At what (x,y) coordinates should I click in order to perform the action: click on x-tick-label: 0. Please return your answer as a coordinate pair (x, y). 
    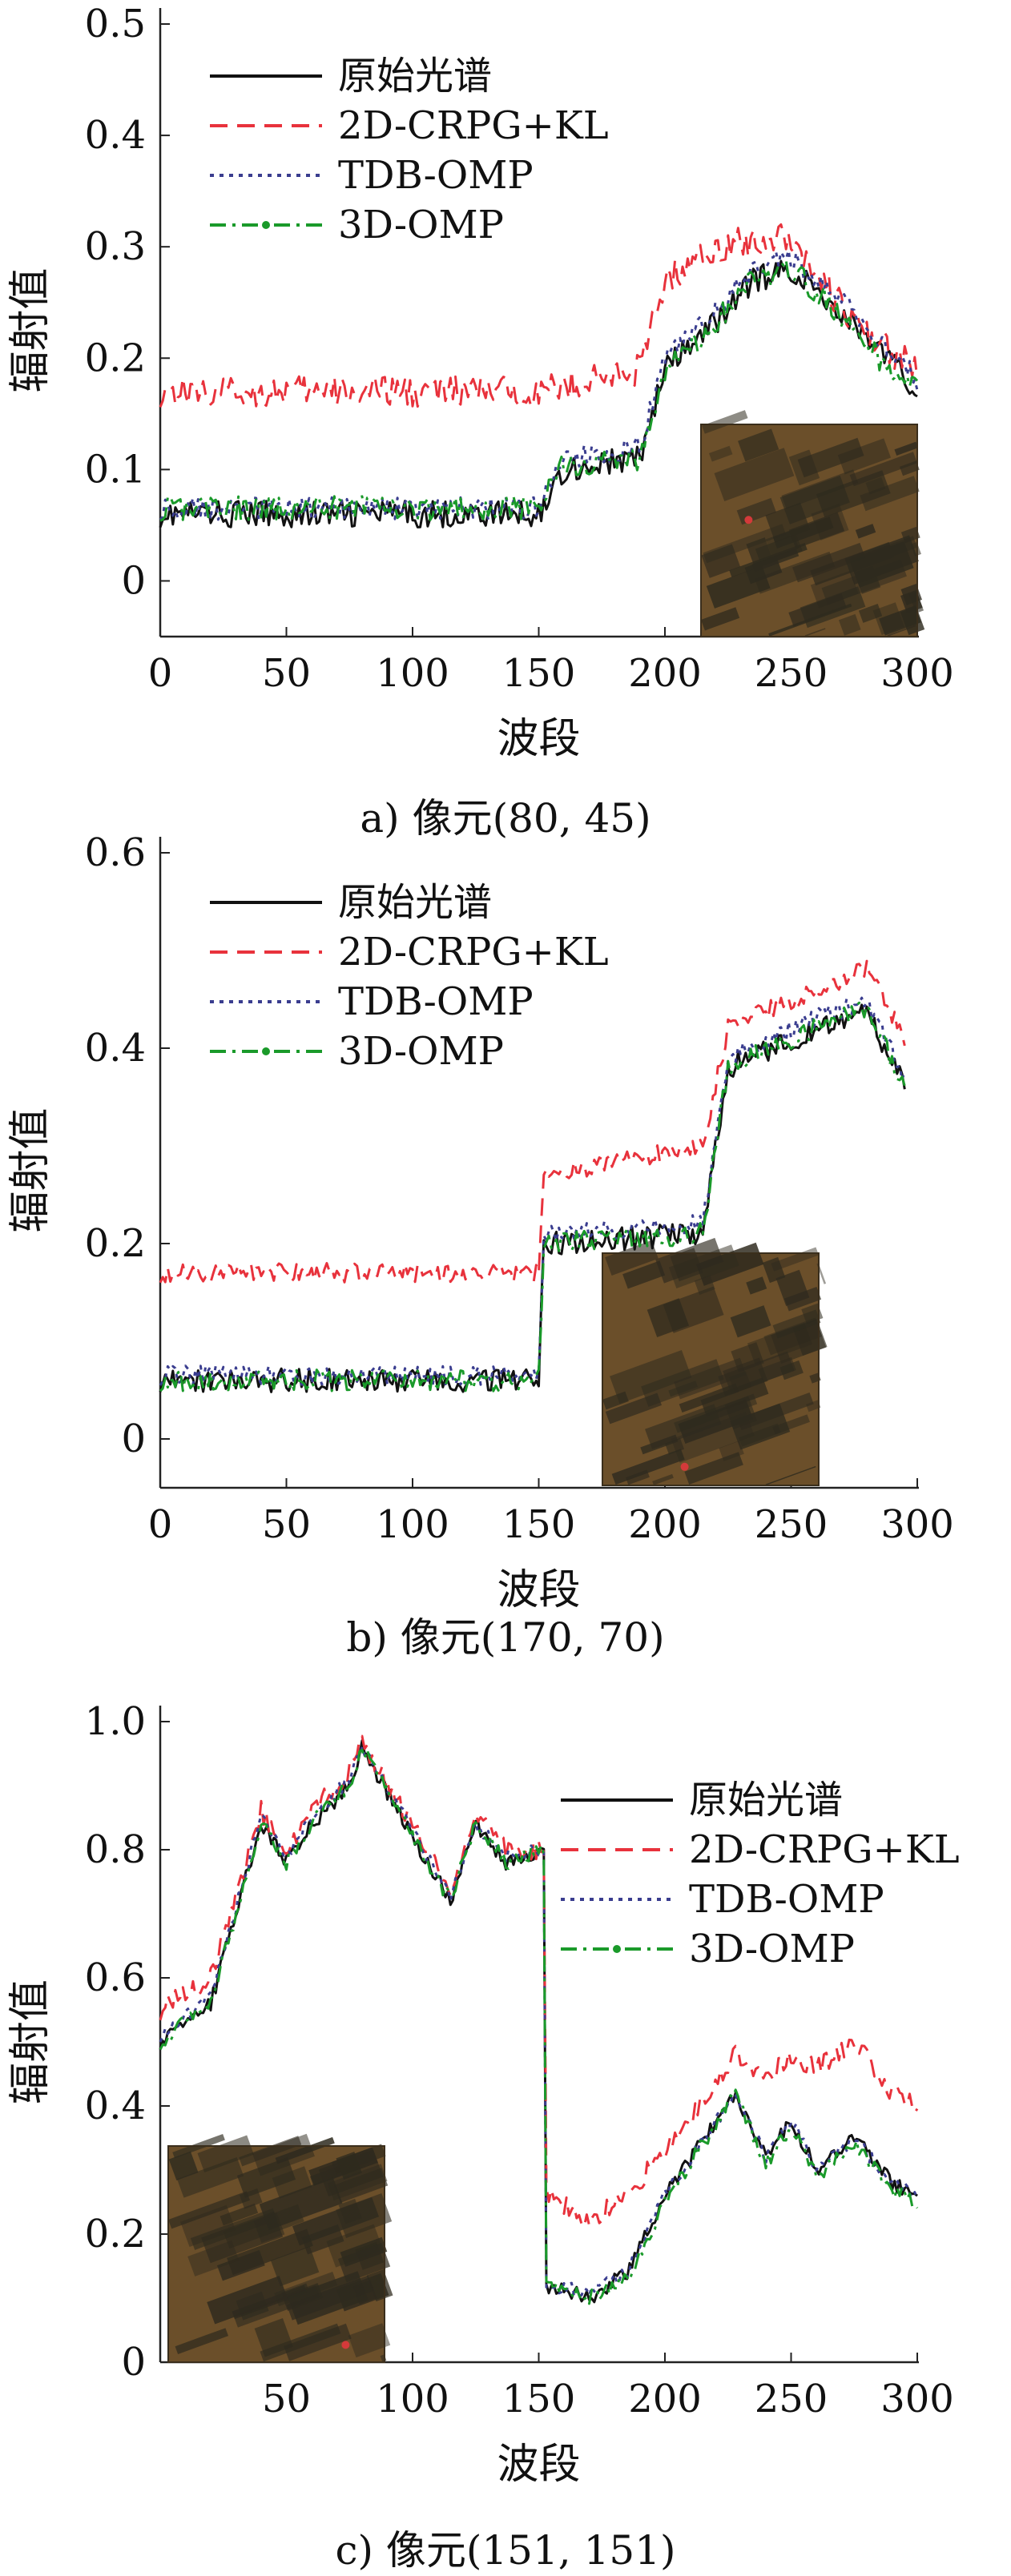
    Looking at the image, I should click on (160, 1524).